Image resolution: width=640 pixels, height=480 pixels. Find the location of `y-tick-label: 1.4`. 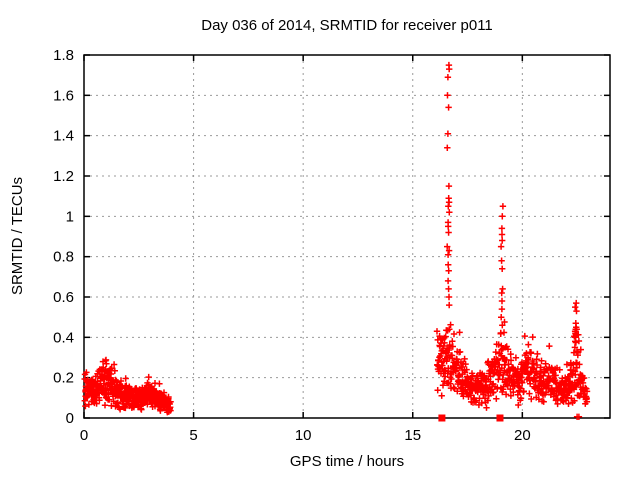

y-tick-label: 1.4 is located at coordinates (63, 136).